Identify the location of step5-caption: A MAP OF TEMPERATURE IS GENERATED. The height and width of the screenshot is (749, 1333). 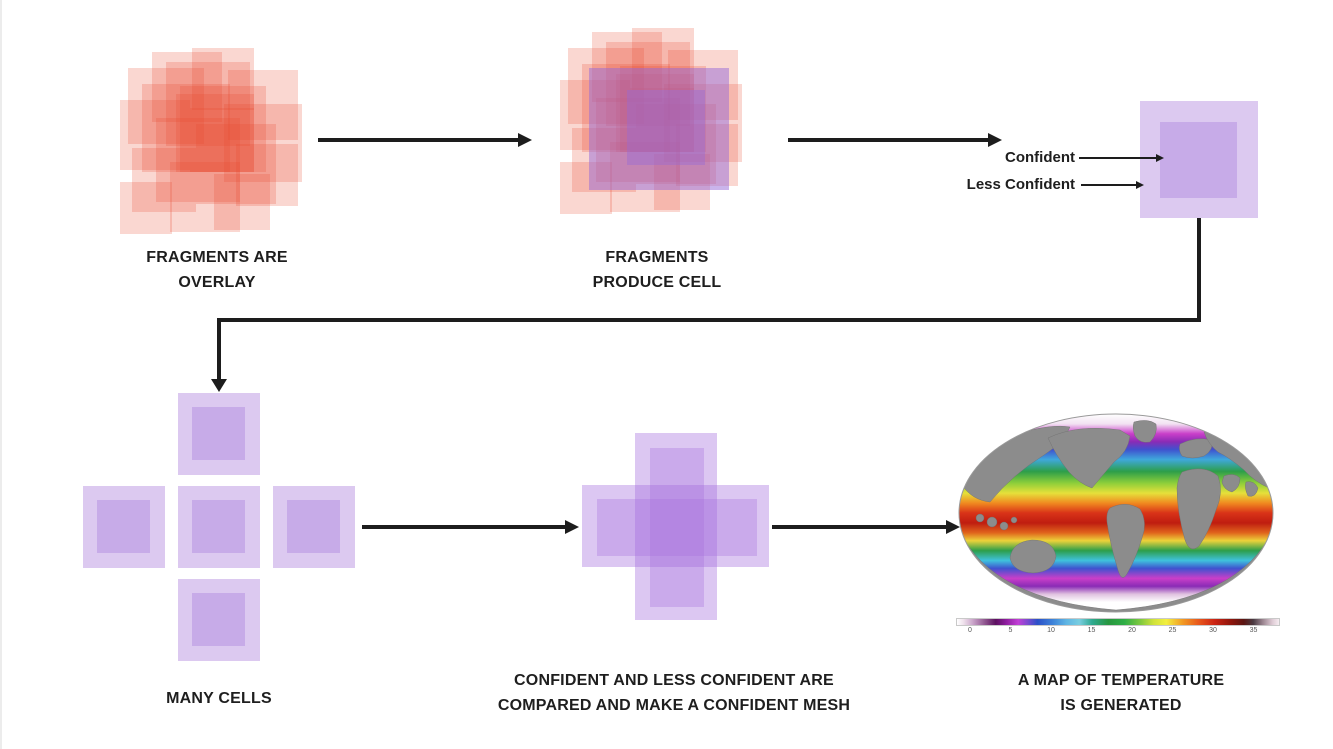
(1121, 693).